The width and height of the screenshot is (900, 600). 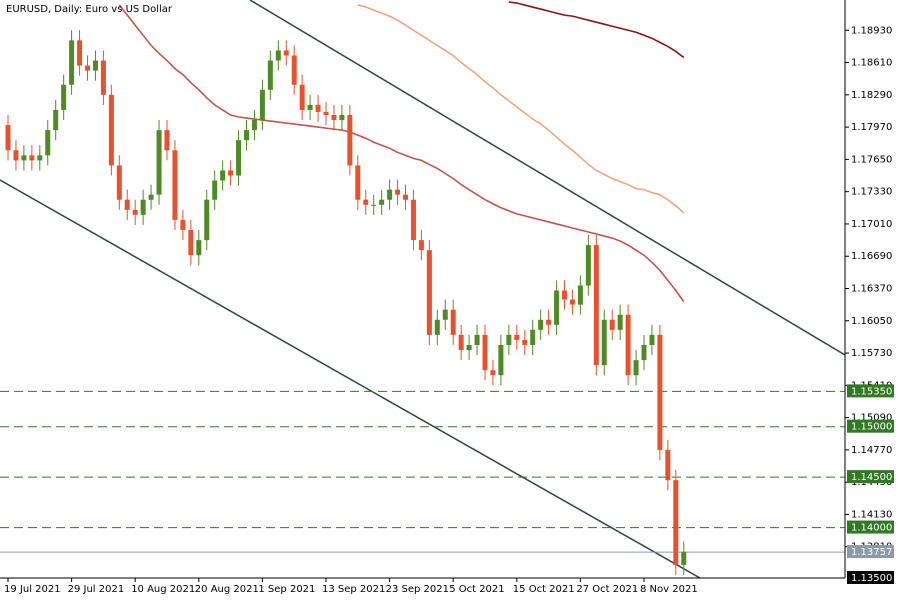 What do you see at coordinates (871, 450) in the screenshot?
I see `y-tick-label: 1.14770` at bounding box center [871, 450].